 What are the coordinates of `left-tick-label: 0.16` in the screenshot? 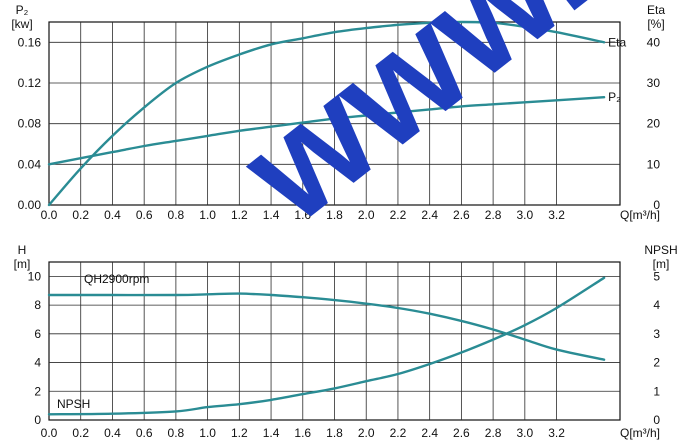 It's located at (30, 42).